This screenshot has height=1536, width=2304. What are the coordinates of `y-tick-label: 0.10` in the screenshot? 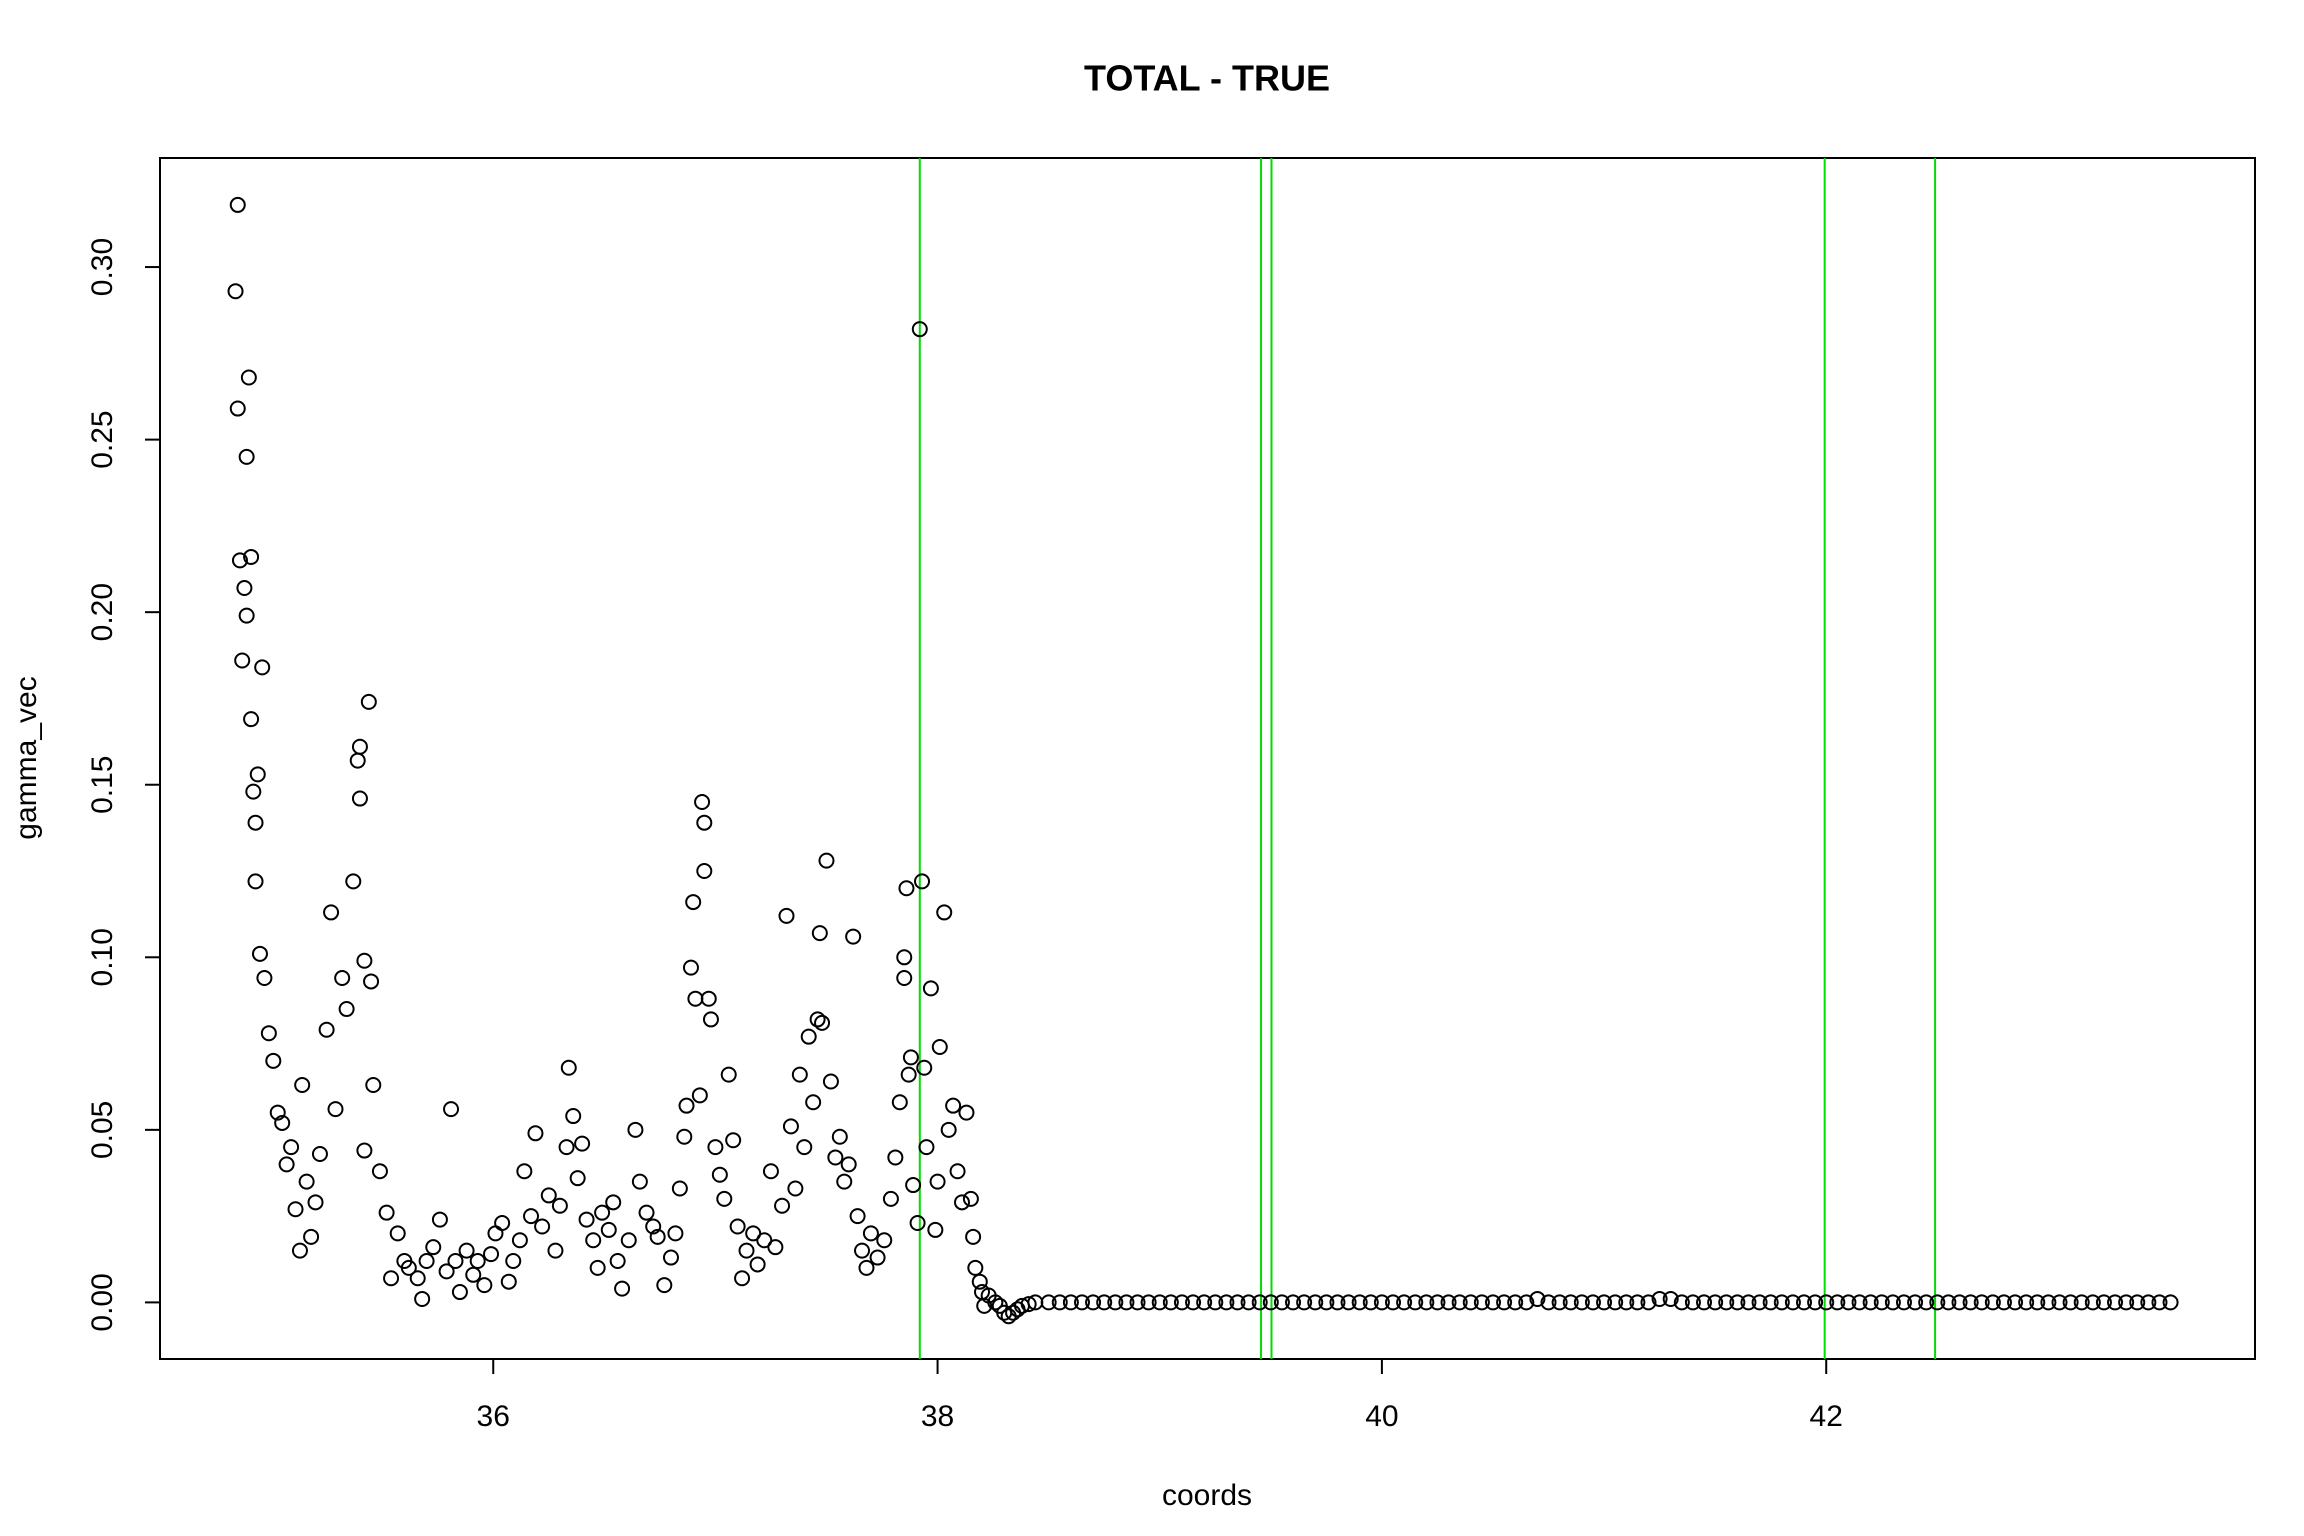 It's located at (102, 957).